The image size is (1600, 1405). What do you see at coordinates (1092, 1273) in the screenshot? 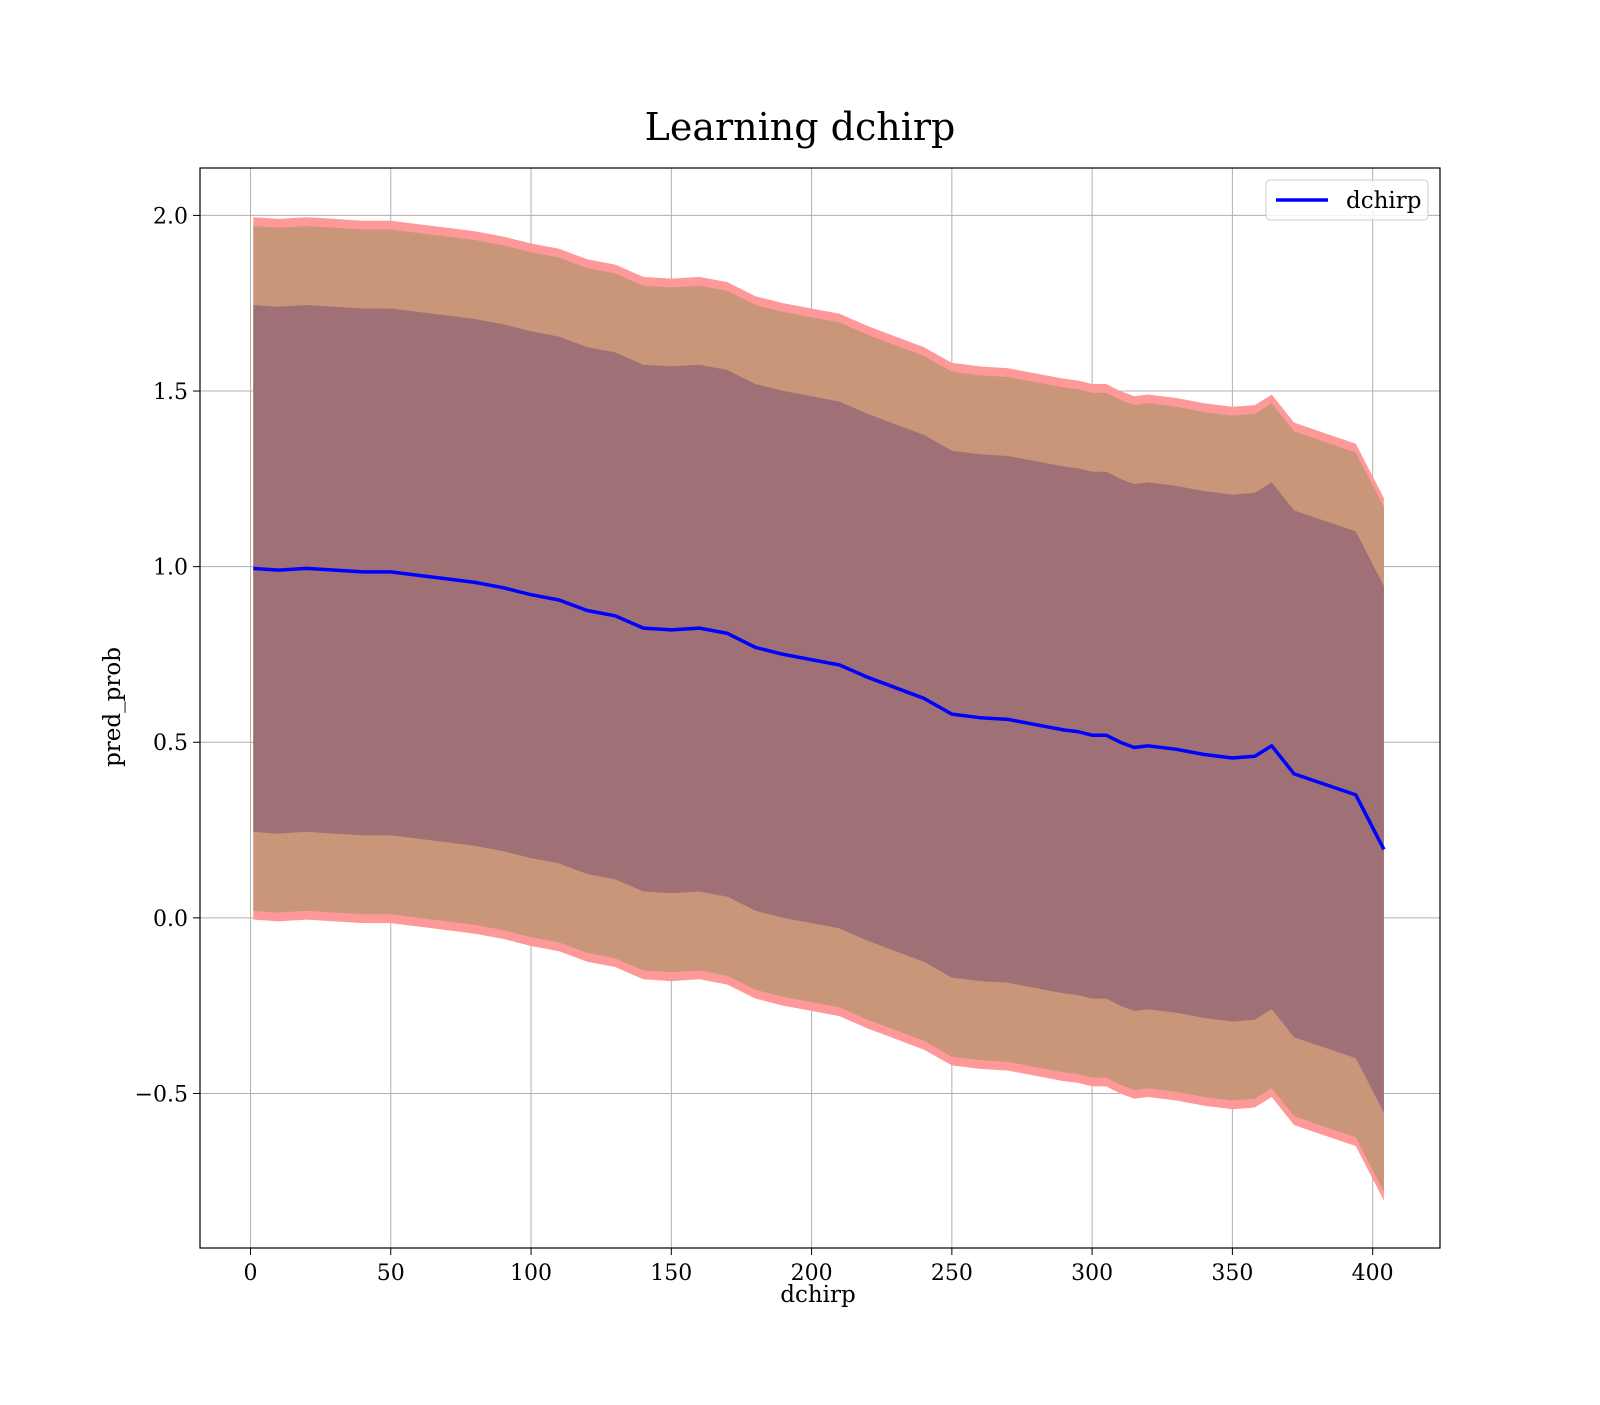
I see `x-tick-label: 300` at bounding box center [1092, 1273].